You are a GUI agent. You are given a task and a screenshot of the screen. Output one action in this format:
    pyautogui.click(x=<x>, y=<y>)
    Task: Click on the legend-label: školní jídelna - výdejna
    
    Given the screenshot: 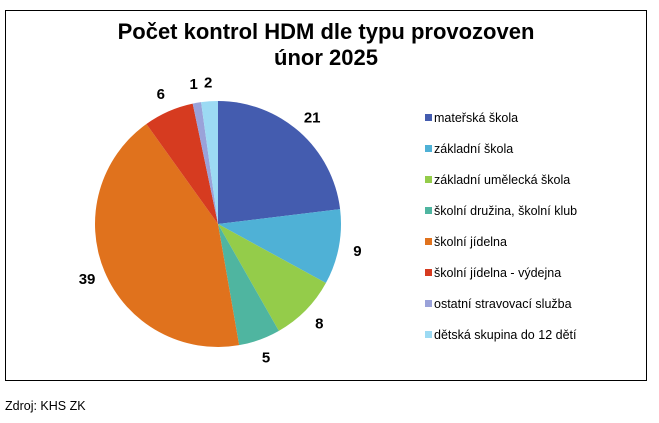 What is the action you would take?
    pyautogui.click(x=498, y=273)
    